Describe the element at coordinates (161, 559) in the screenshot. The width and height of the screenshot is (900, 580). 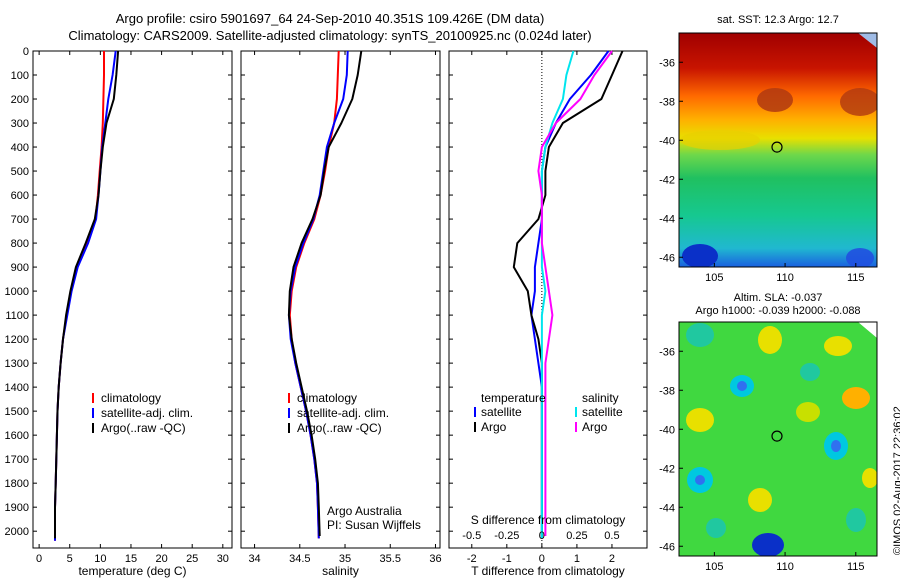
I see `x-tick-label: 20` at that location.